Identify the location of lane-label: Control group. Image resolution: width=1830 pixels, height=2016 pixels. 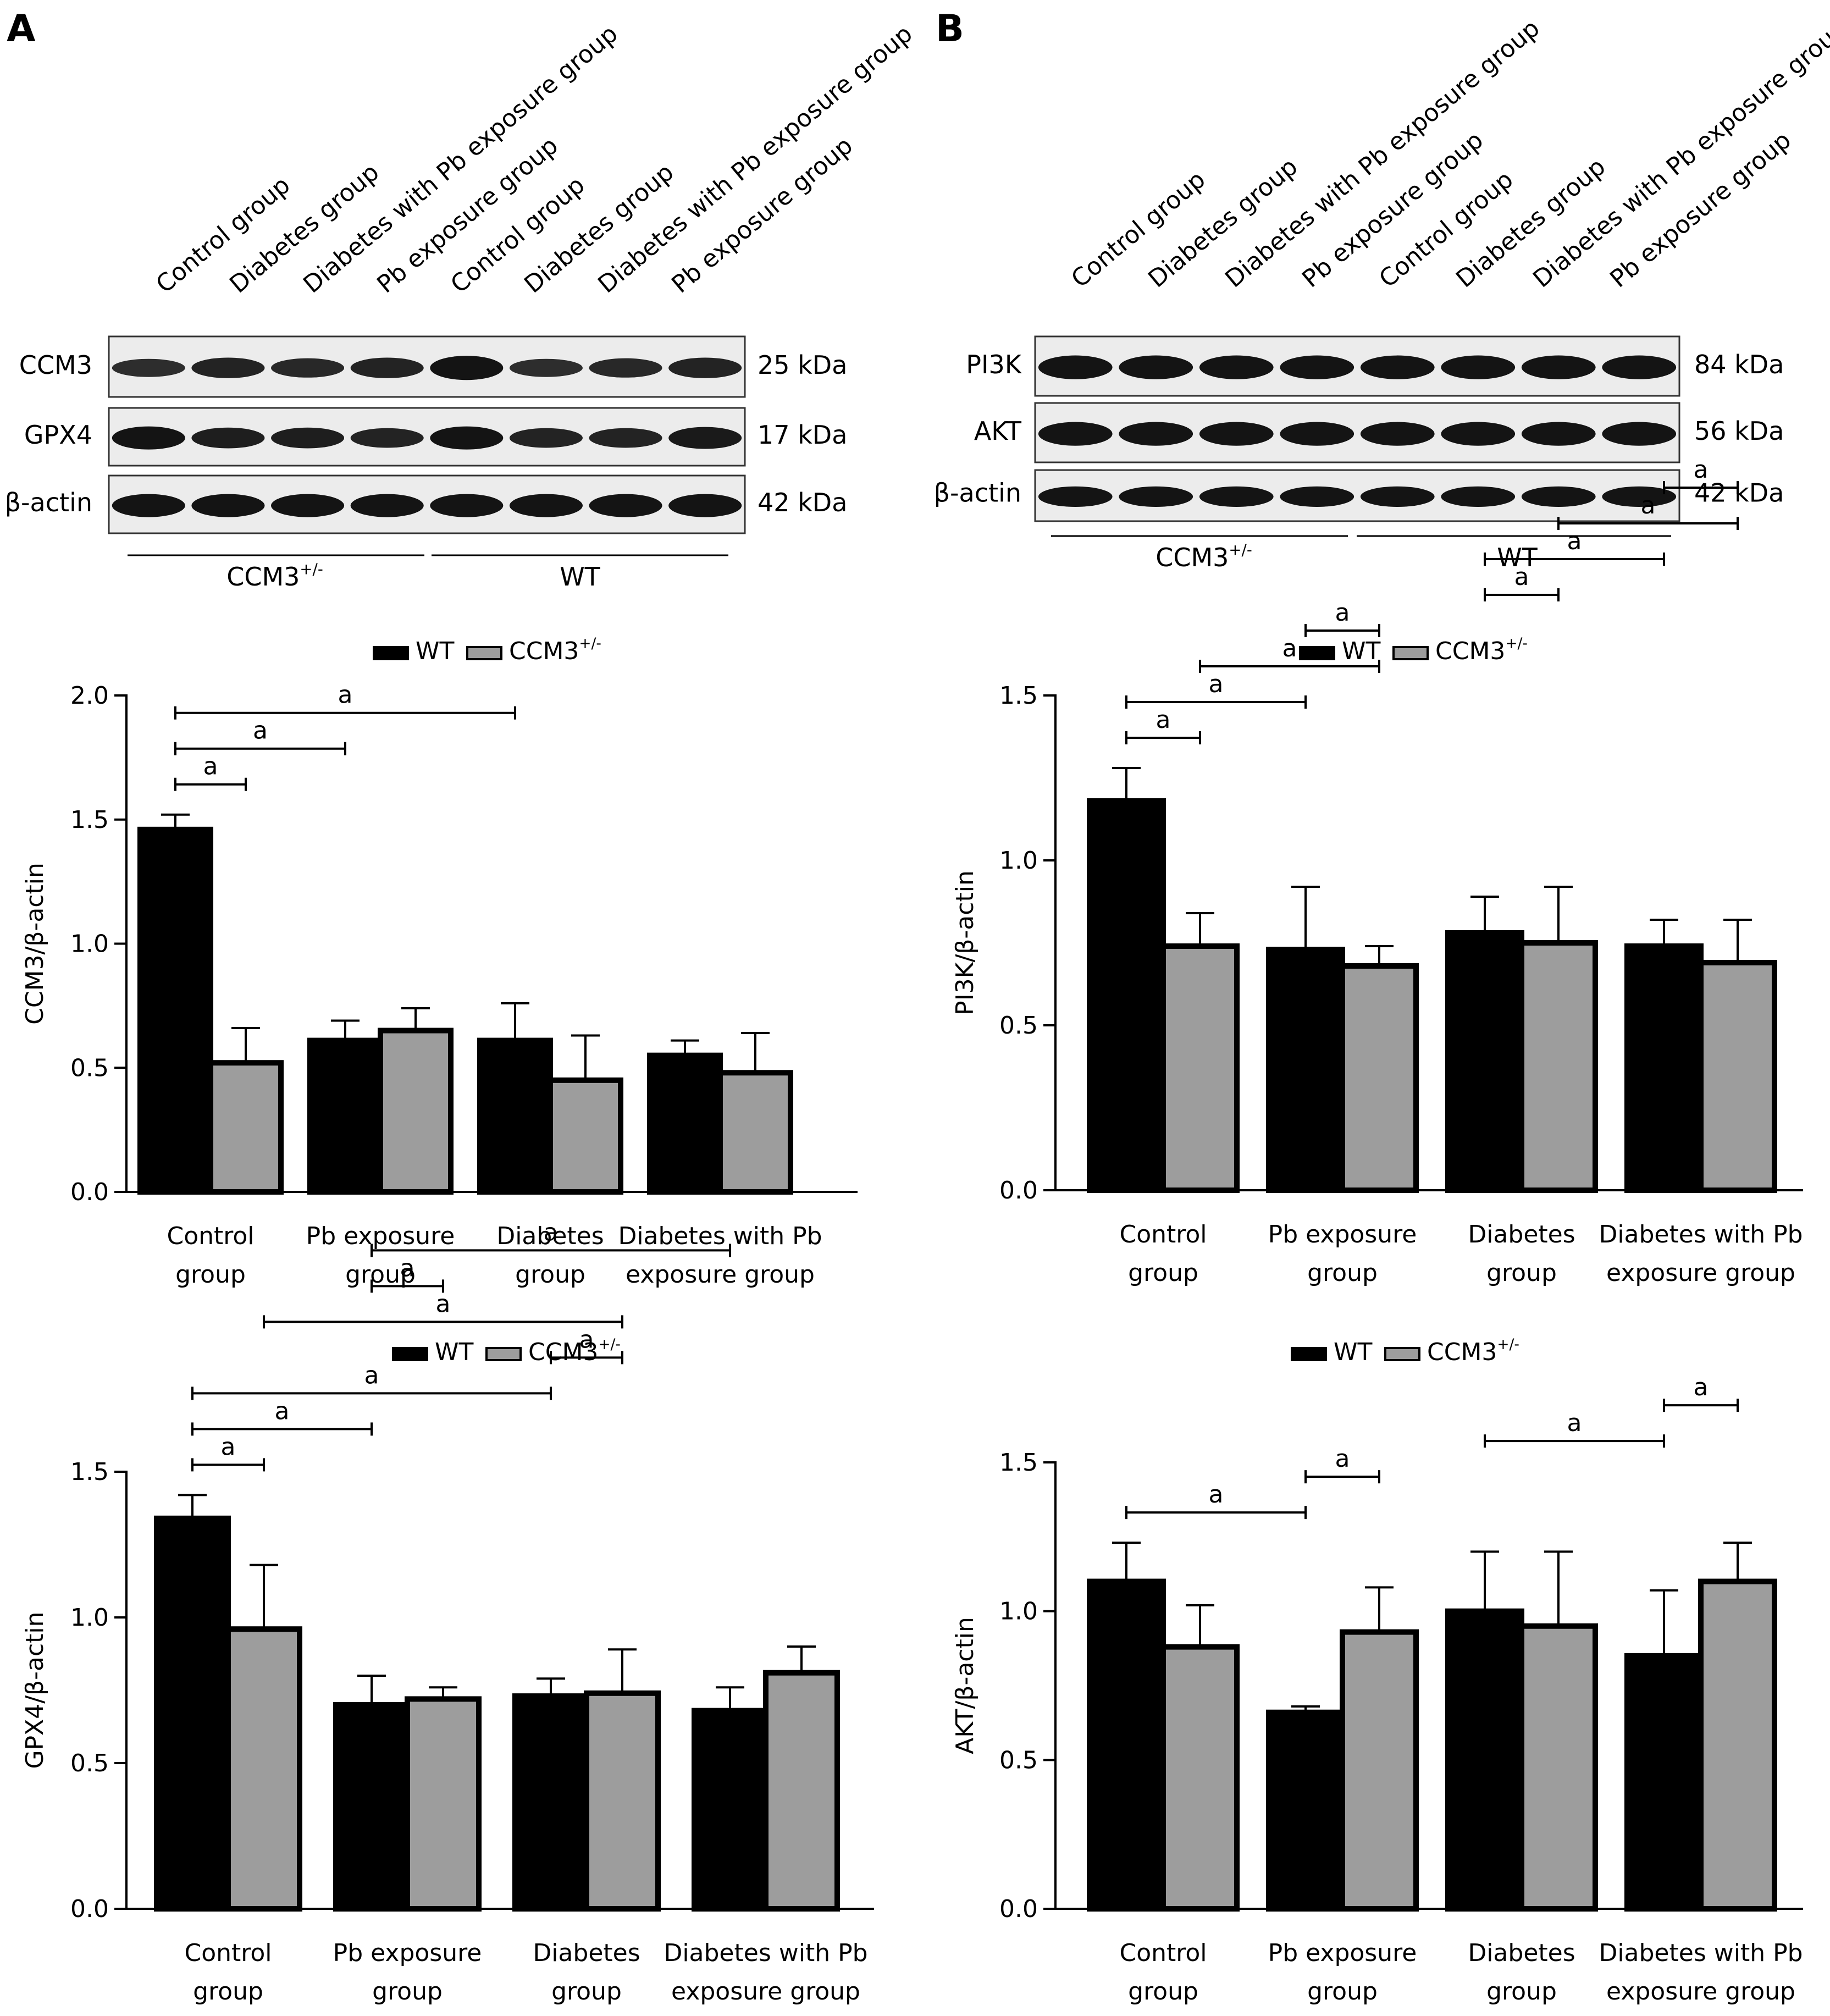
(1446, 229).